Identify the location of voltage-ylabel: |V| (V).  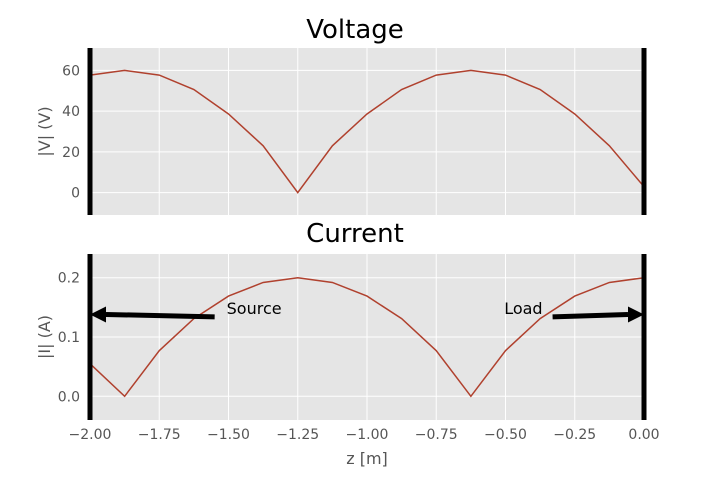
(44, 131).